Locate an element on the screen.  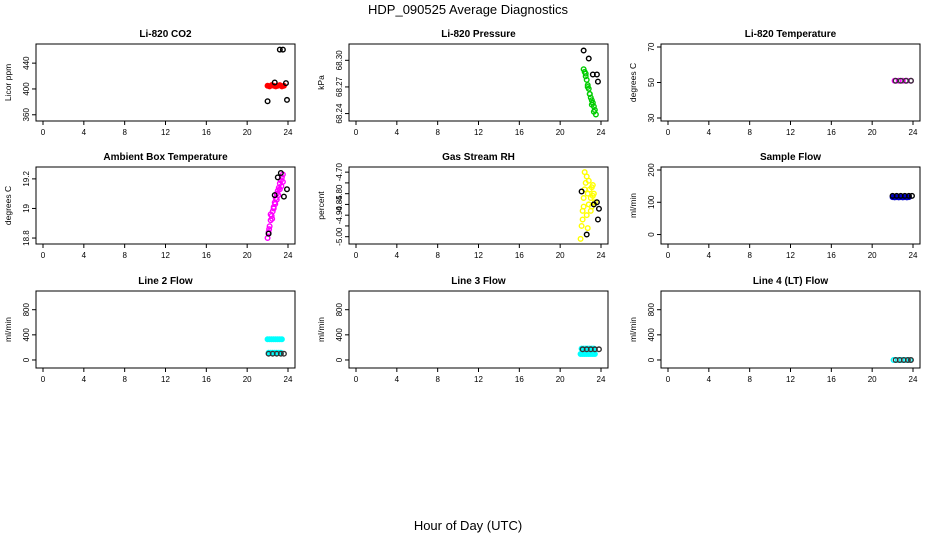
panel-line-2-flow: Line 2 Flow 0 4 8 12 16 20 24 0 400 800 ml/min is located at coordinates (149, 330).